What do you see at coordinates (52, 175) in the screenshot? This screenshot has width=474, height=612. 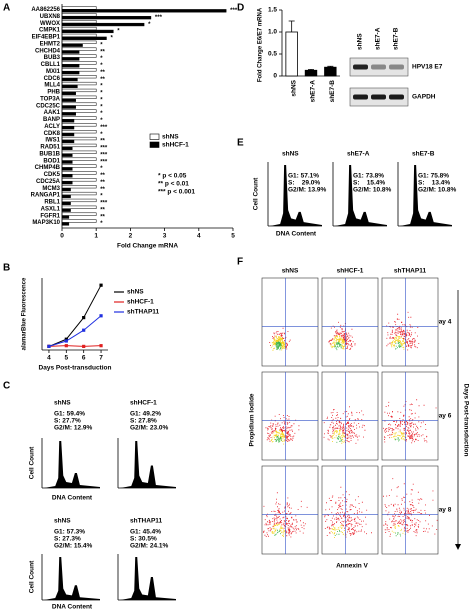 I see `category-label: CDK5` at bounding box center [52, 175].